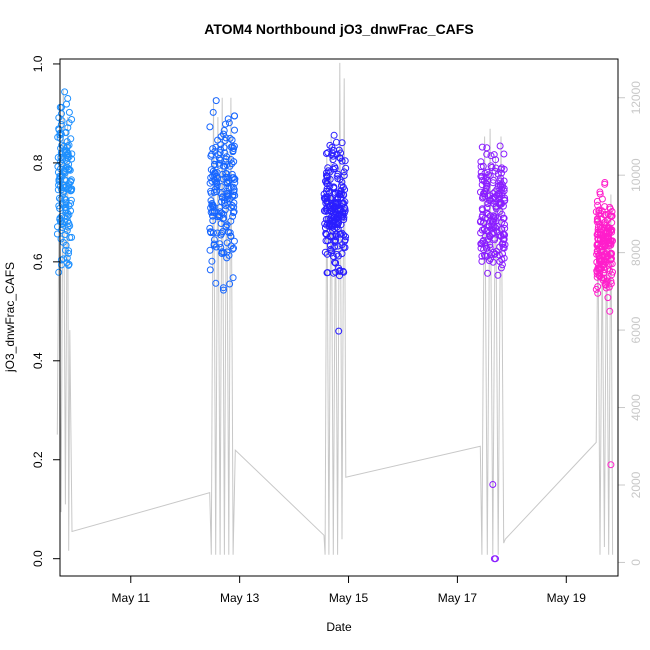 The height and width of the screenshot is (650, 650). I want to click on y2-tick-label-5: 10000, so click(636, 175).